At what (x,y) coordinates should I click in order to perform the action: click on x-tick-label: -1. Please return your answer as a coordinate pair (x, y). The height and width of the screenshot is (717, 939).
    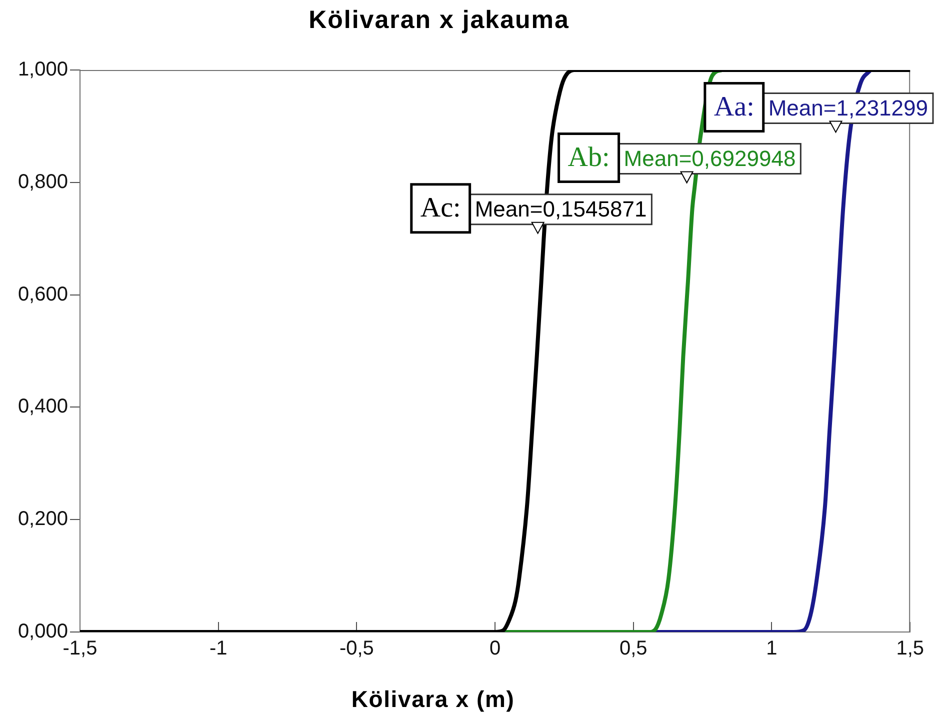
    Looking at the image, I should click on (218, 649).